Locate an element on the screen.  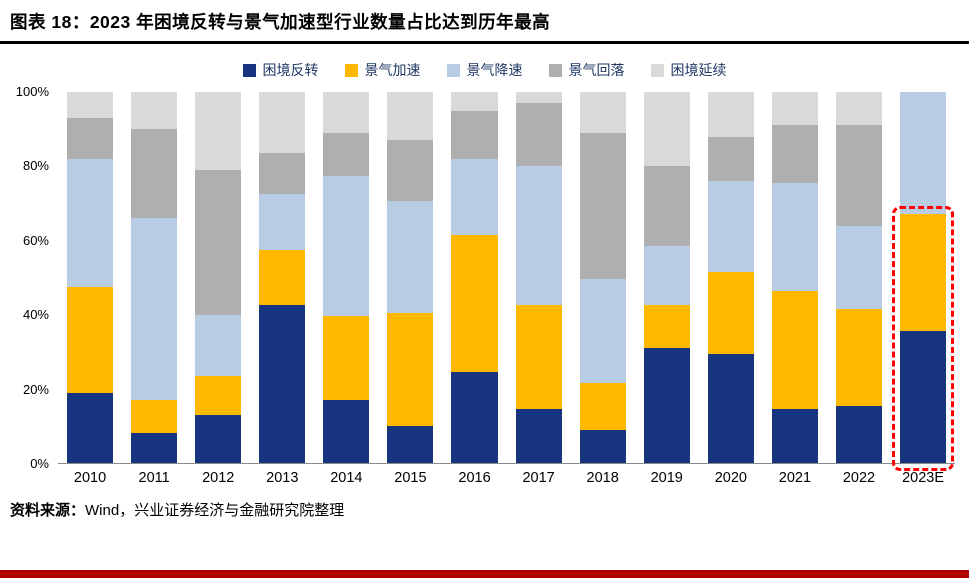
bar-column-2014 is located at coordinates (346, 277).